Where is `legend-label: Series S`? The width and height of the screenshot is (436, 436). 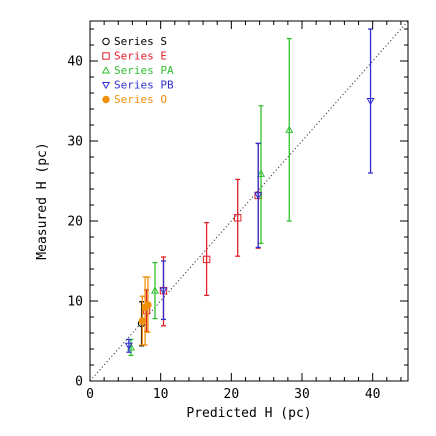 legend-label: Series S is located at coordinates (140, 41).